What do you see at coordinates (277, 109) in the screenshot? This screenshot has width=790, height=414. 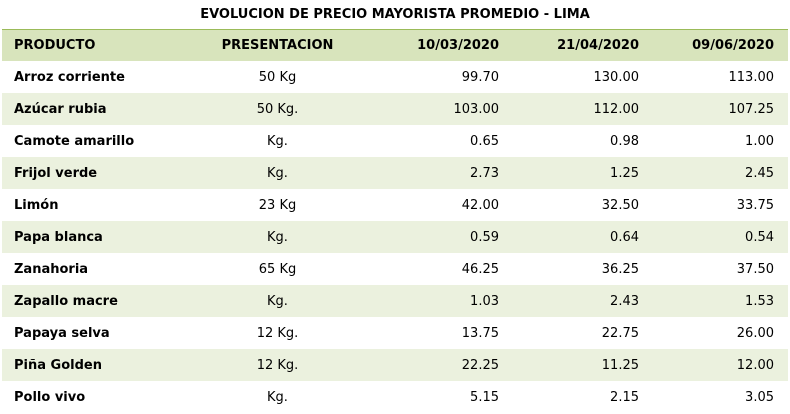 I see `cell-presentacion: 50 Kg.` at bounding box center [277, 109].